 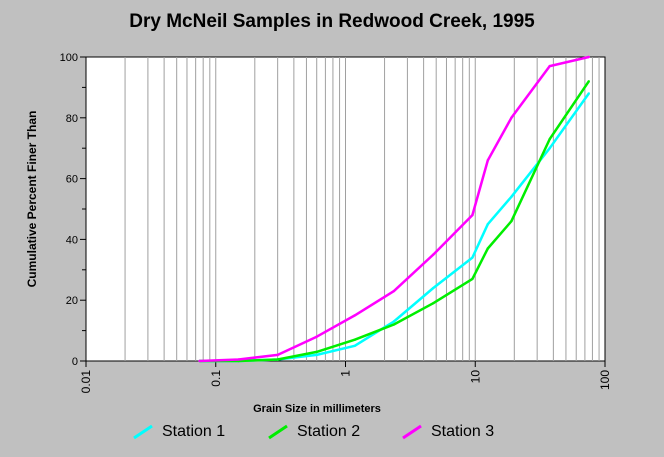 What do you see at coordinates (475, 377) in the screenshot?
I see `x-tick-label: 10` at bounding box center [475, 377].